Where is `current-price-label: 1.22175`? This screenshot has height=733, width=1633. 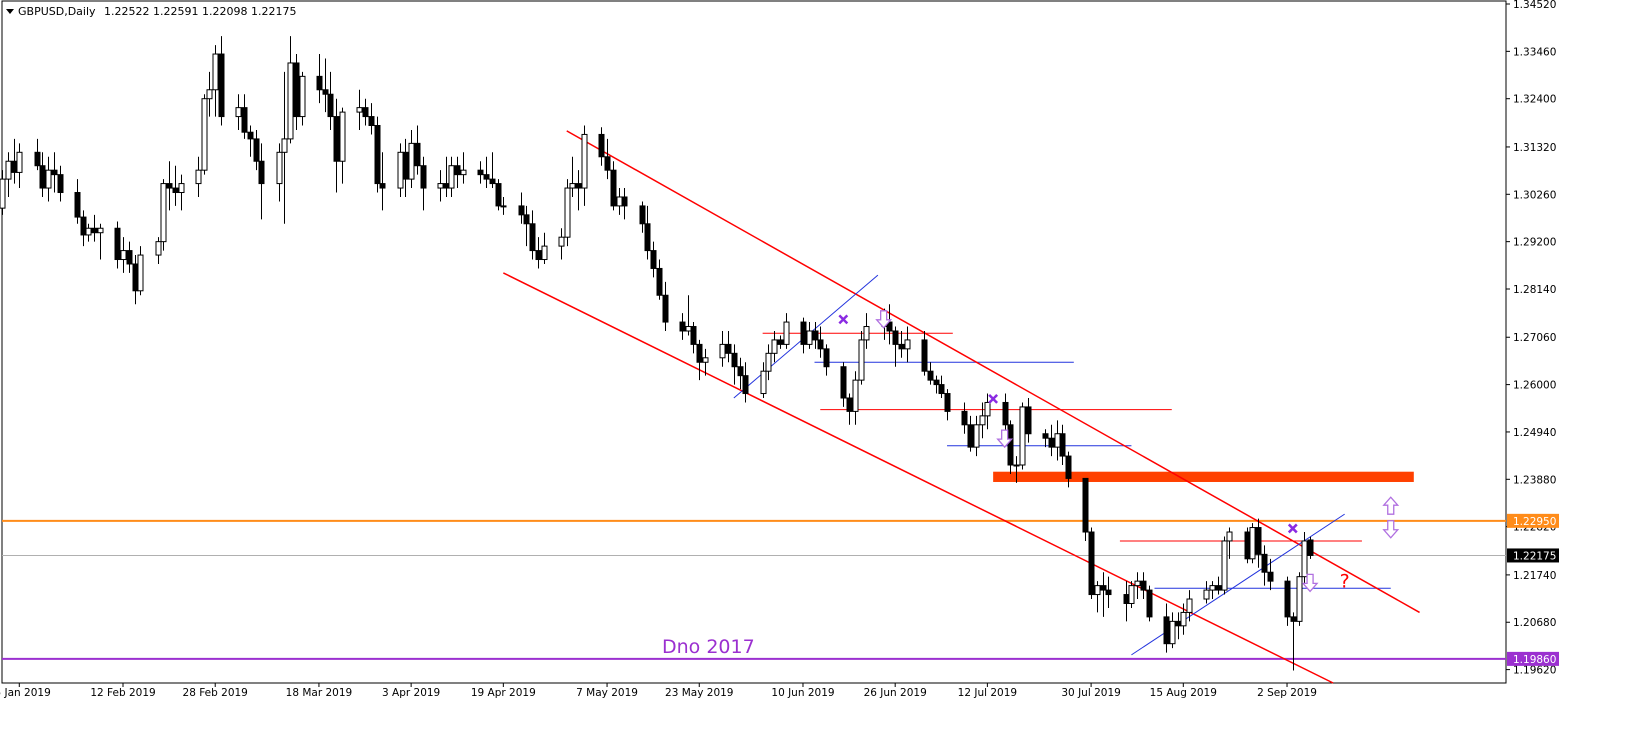 current-price-label: 1.22175 is located at coordinates (1534, 556).